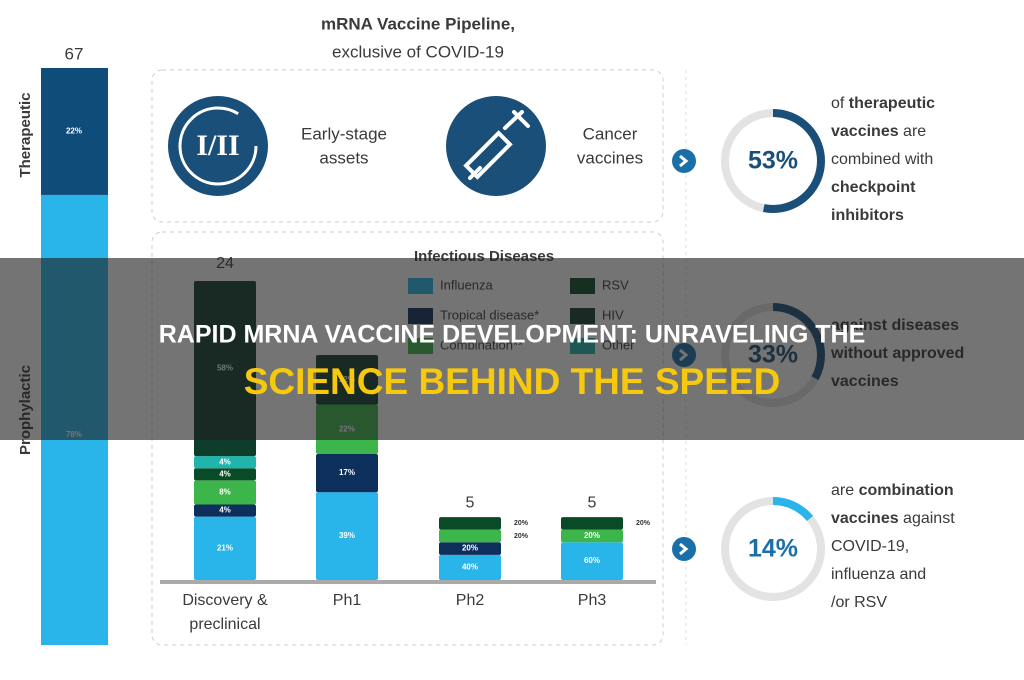 Image resolution: width=1024 pixels, height=680 pixels. I want to click on stat-line: combined with, so click(882, 159).